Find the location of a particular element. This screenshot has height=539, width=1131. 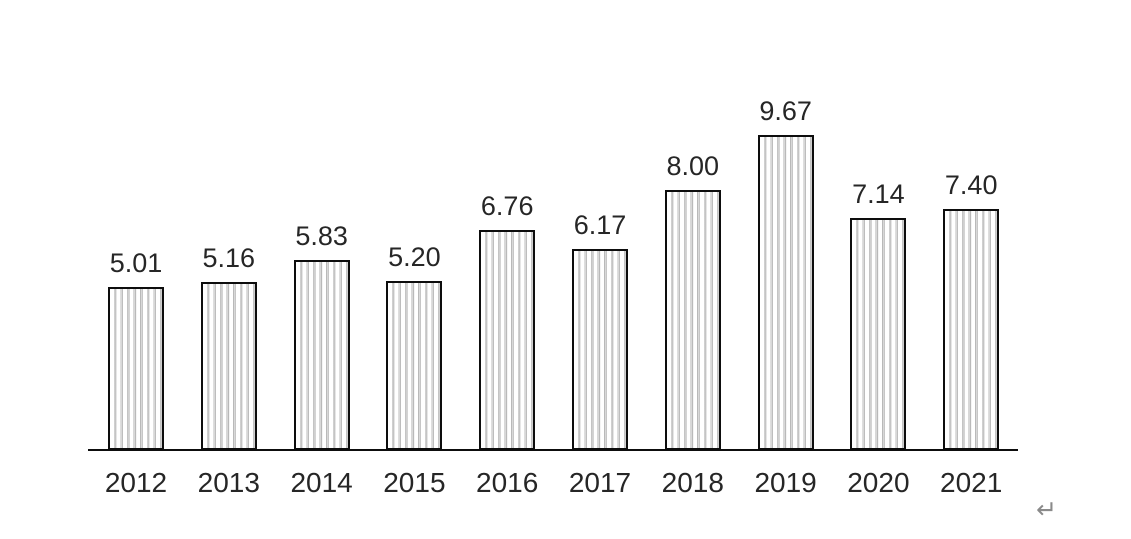

bar-value-label: 7.40 is located at coordinates (971, 185).